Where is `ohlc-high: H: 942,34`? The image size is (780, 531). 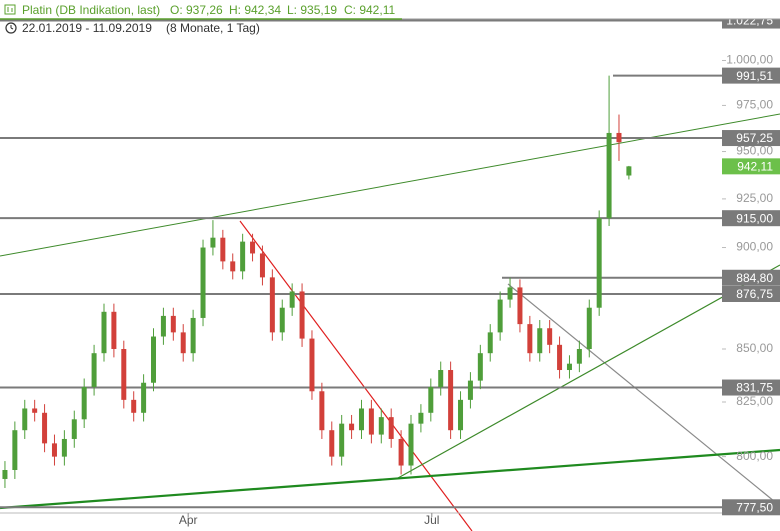
ohlc-high: H: 942,34 is located at coordinates (255, 10).